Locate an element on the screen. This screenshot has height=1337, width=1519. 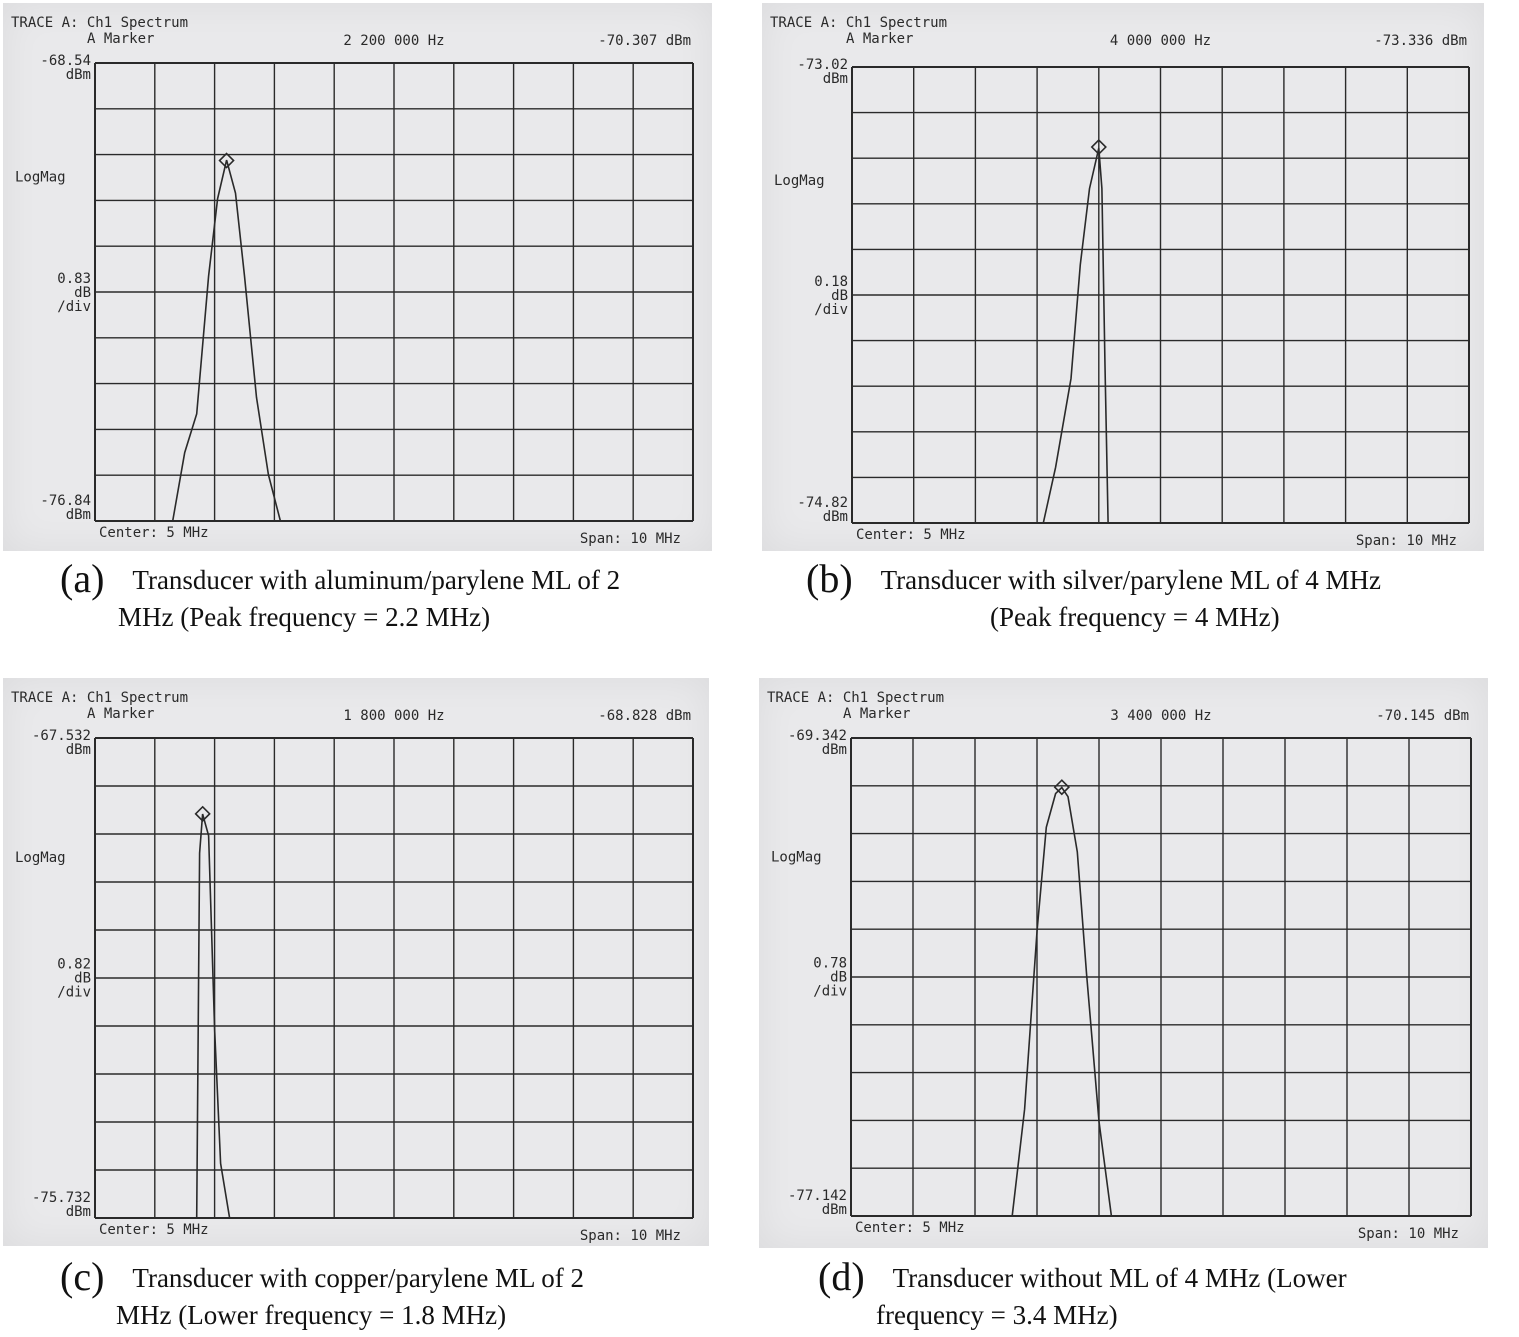
bottom-level: -75.732 is located at coordinates (61, 1198).